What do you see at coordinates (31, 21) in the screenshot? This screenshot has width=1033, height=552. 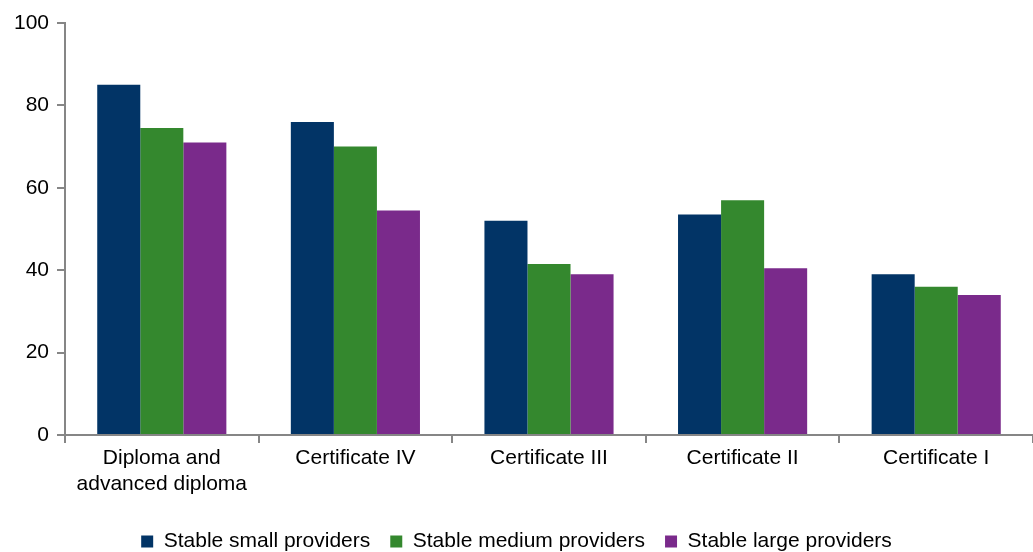 I see `y-tick-label: 100` at bounding box center [31, 21].